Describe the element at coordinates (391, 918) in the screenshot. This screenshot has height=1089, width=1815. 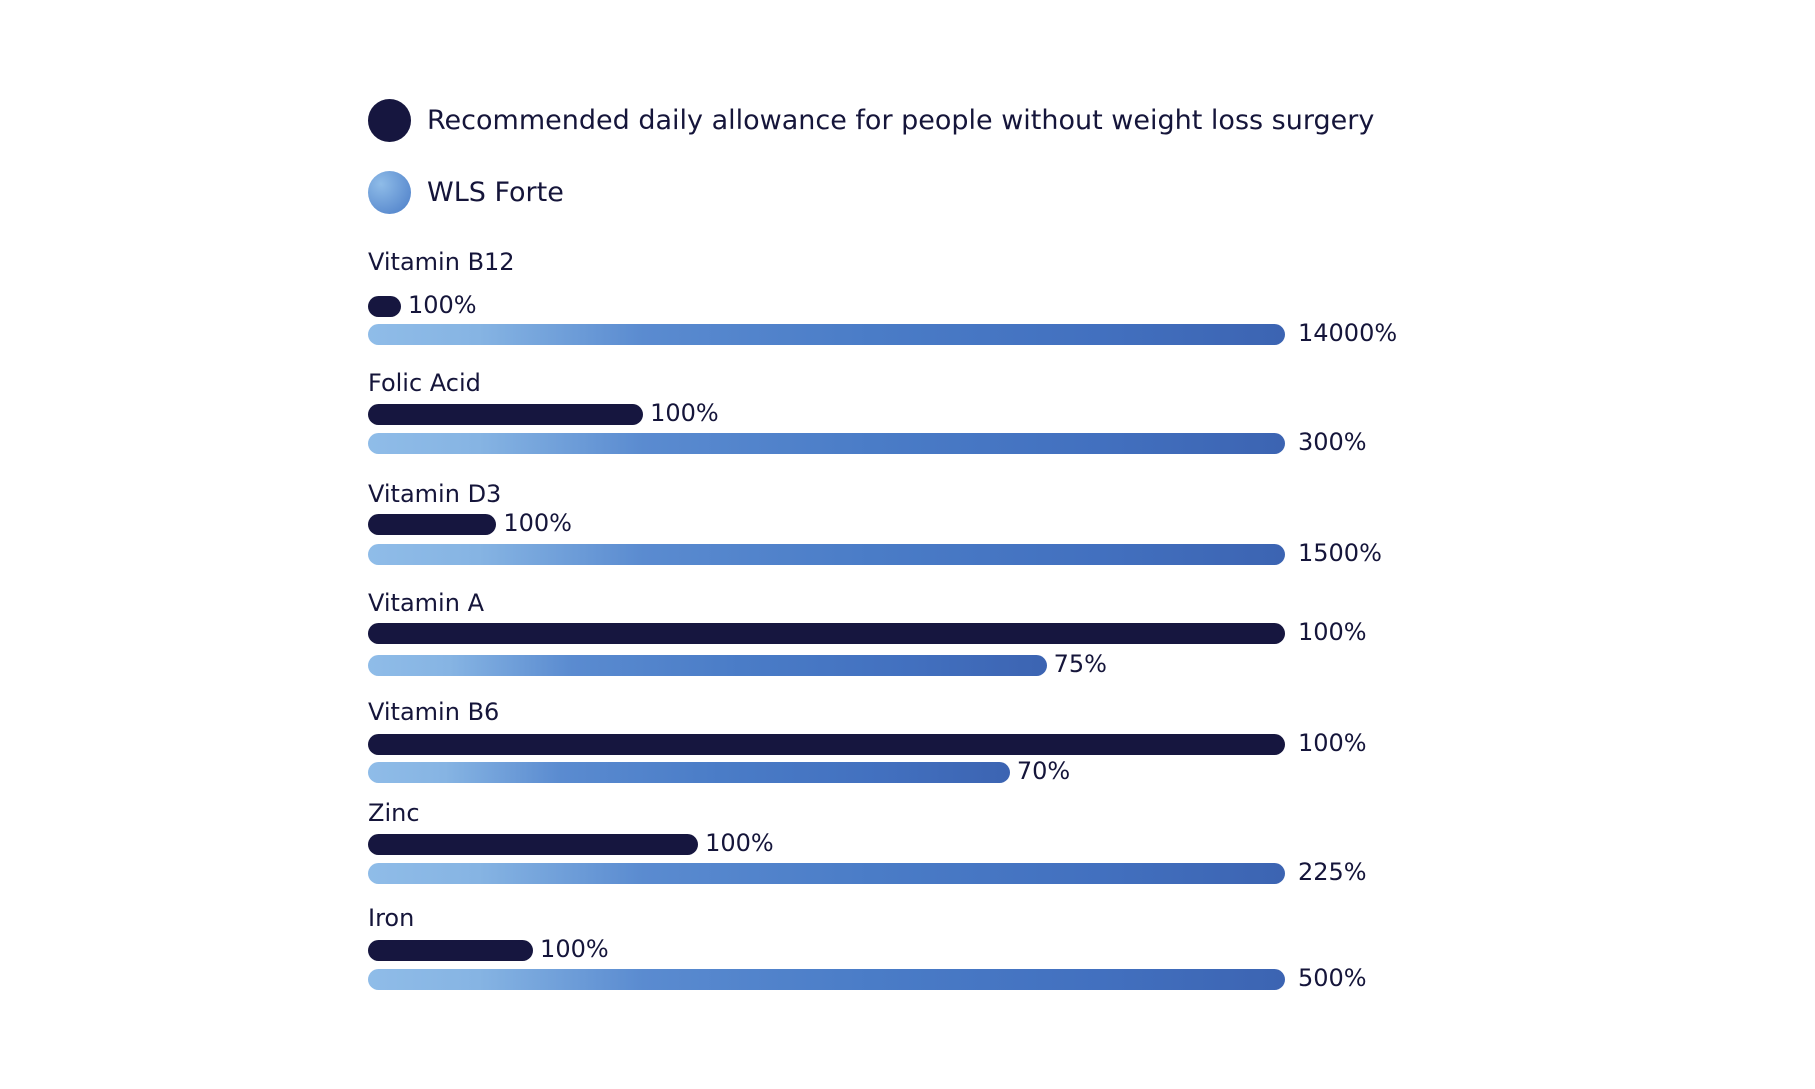
I see `category-label: Iron` at that location.